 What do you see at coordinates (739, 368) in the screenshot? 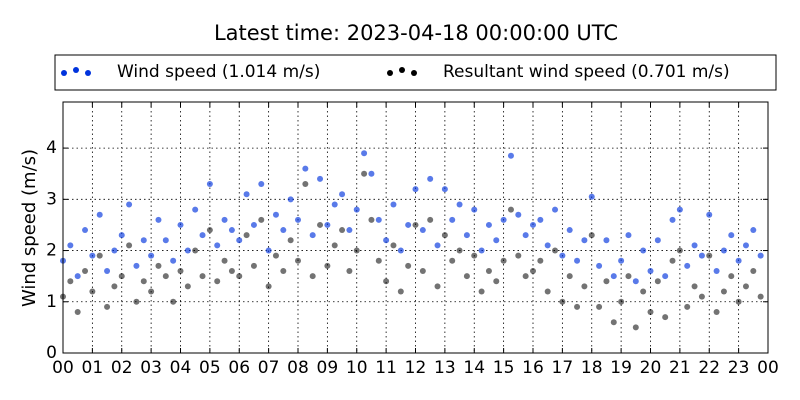
I see `x-tick-label: 23` at bounding box center [739, 368].